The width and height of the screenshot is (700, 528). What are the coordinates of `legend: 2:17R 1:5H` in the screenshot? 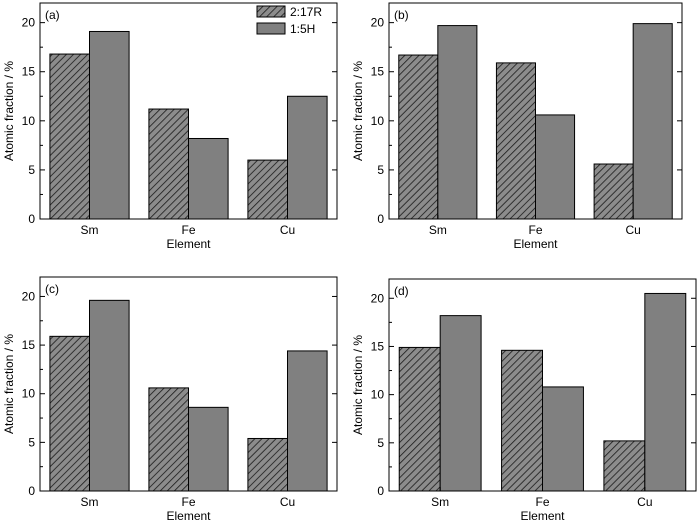 It's located at (289, 20).